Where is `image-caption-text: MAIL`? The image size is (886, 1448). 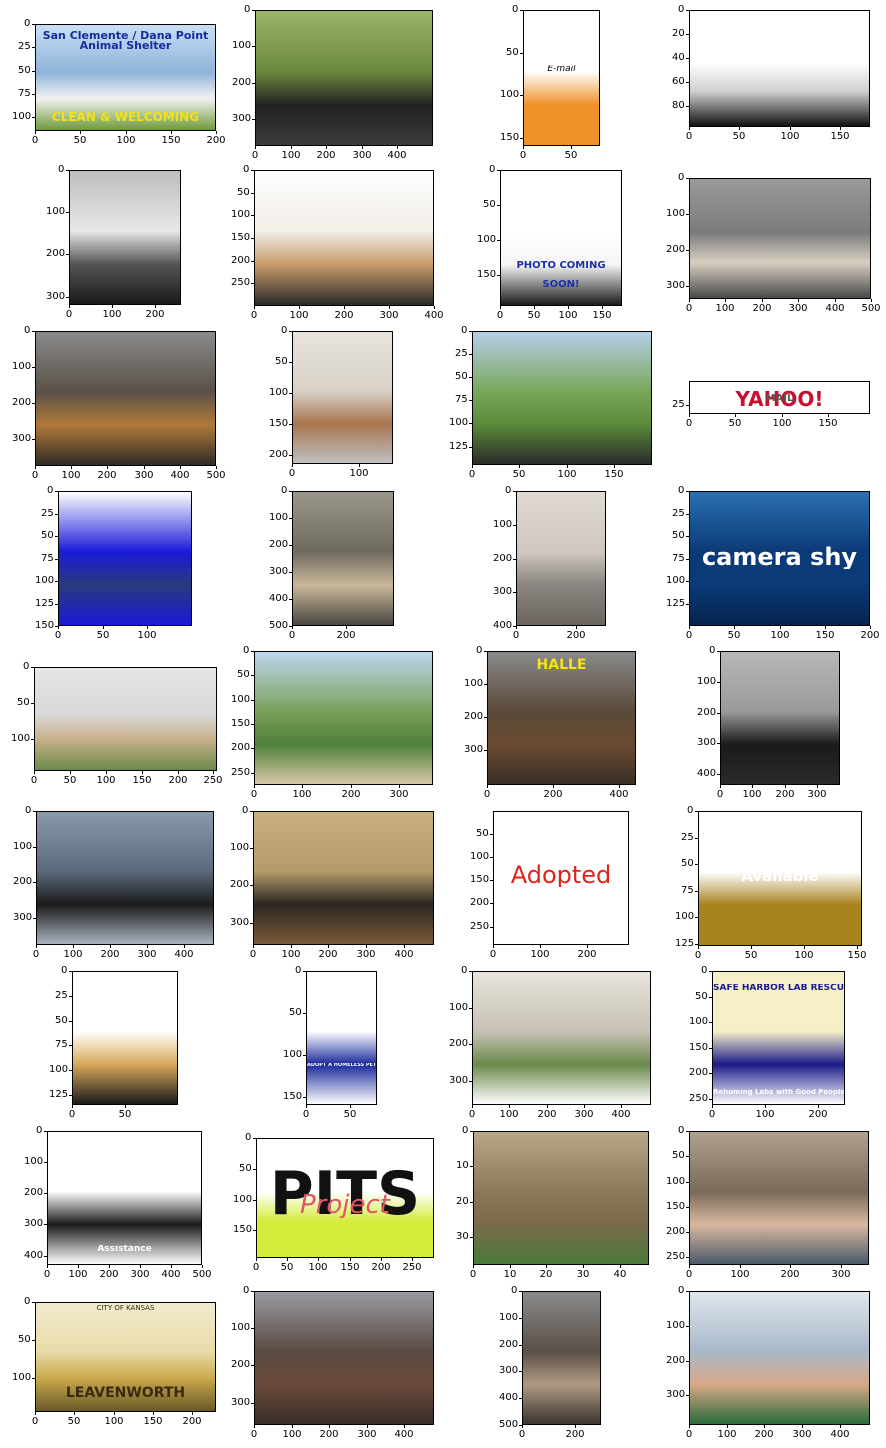 image-caption-text: MAIL is located at coordinates (779, 399).